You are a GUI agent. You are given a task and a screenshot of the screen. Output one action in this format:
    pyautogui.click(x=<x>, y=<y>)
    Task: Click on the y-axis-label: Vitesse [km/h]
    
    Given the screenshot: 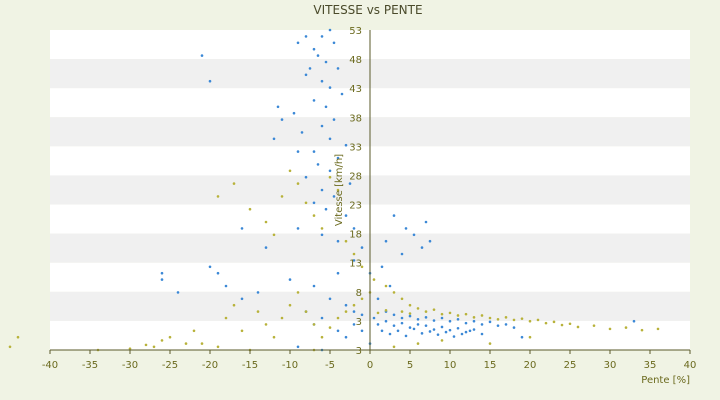 What is the action you would take?
    pyautogui.click(x=339, y=190)
    